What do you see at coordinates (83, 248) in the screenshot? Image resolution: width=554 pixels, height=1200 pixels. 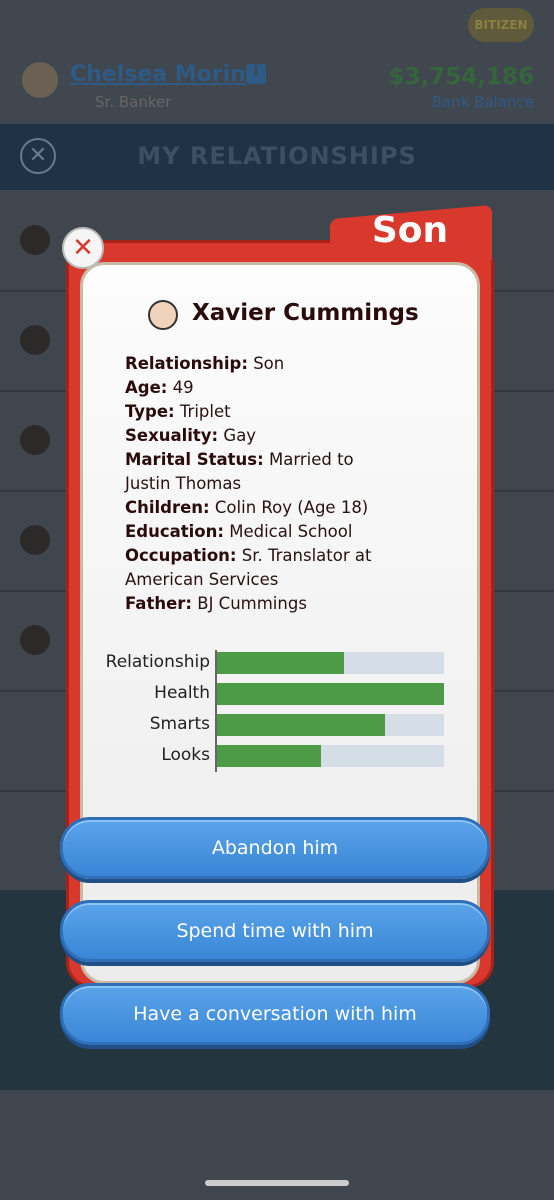 I see `close-modal: ✕` at bounding box center [83, 248].